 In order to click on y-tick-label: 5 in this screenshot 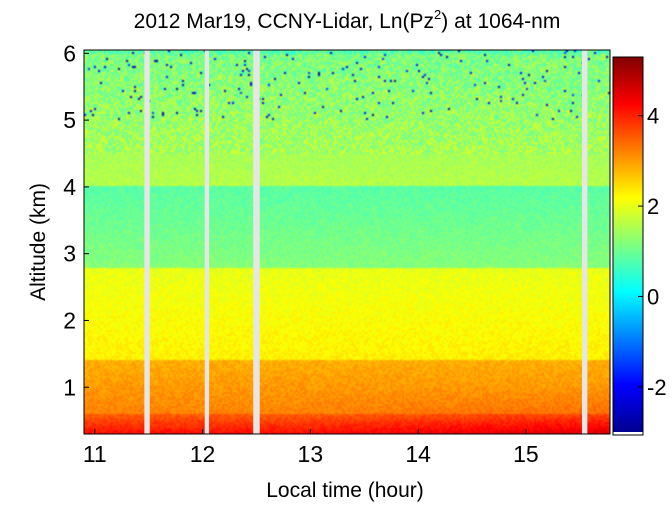, I will do `click(69, 120)`.